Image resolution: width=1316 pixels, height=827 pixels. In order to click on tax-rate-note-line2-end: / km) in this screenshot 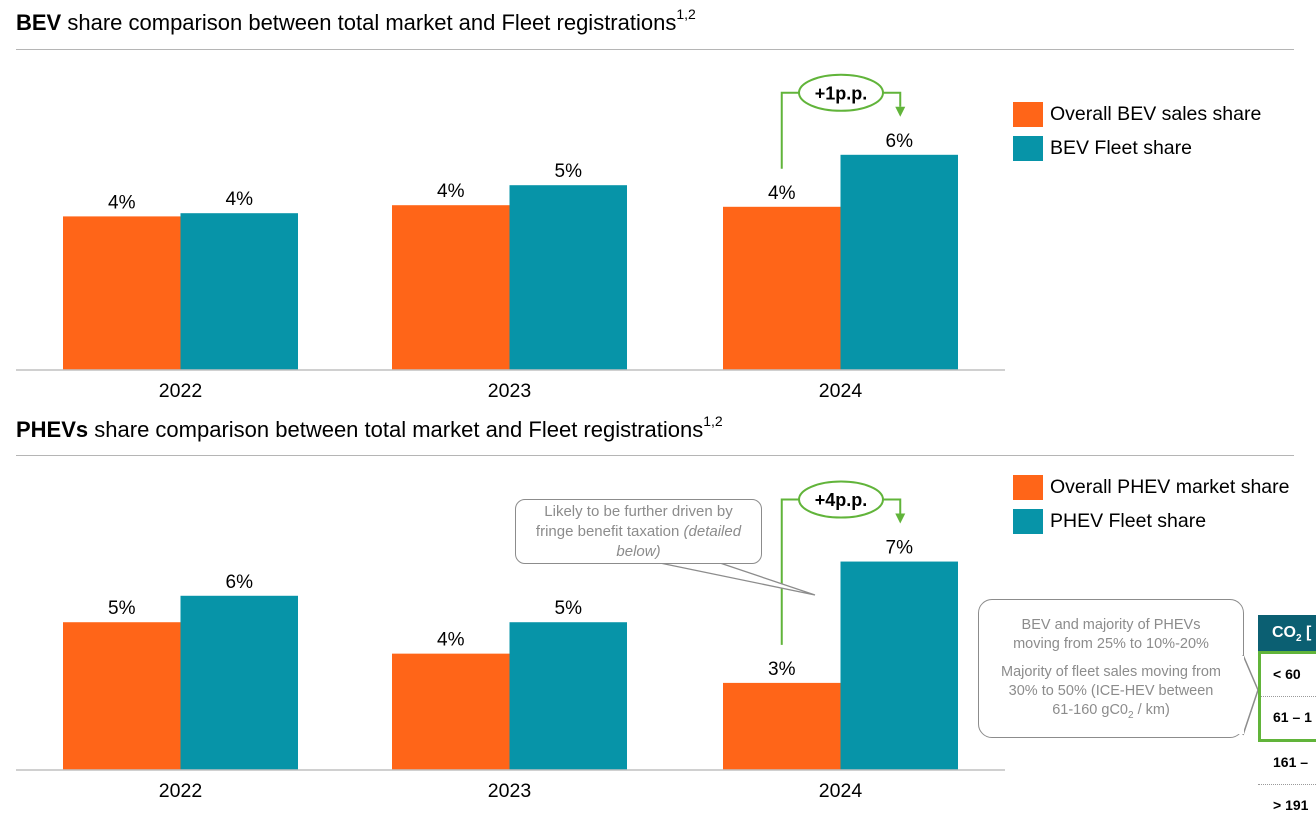, I will do `click(1151, 710)`.